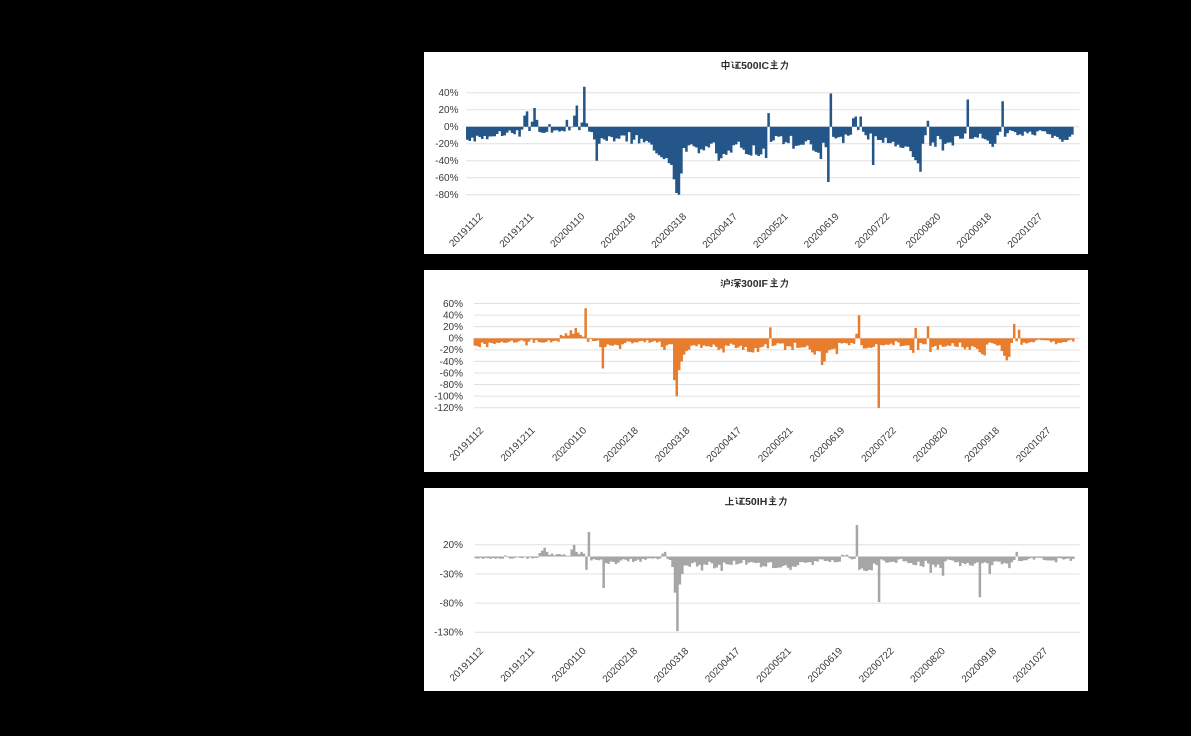  Describe the element at coordinates (755, 66) in the screenshot. I see `svg-text: 500IC` at that location.